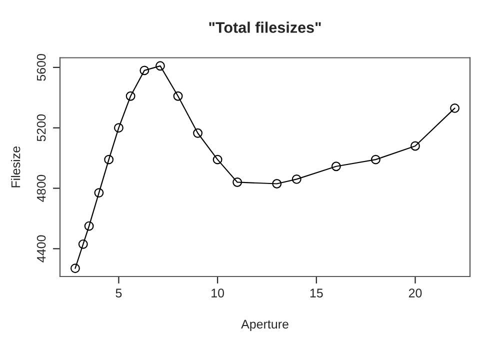 The height and width of the screenshot is (350, 500). What do you see at coordinates (218, 293) in the screenshot?
I see `x-tick-label: 10` at bounding box center [218, 293].